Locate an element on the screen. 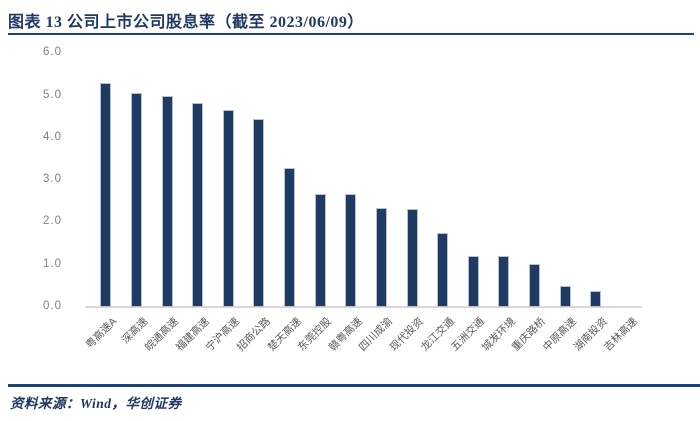  y-axis-tick-label: 5.0 is located at coordinates (52, 94).